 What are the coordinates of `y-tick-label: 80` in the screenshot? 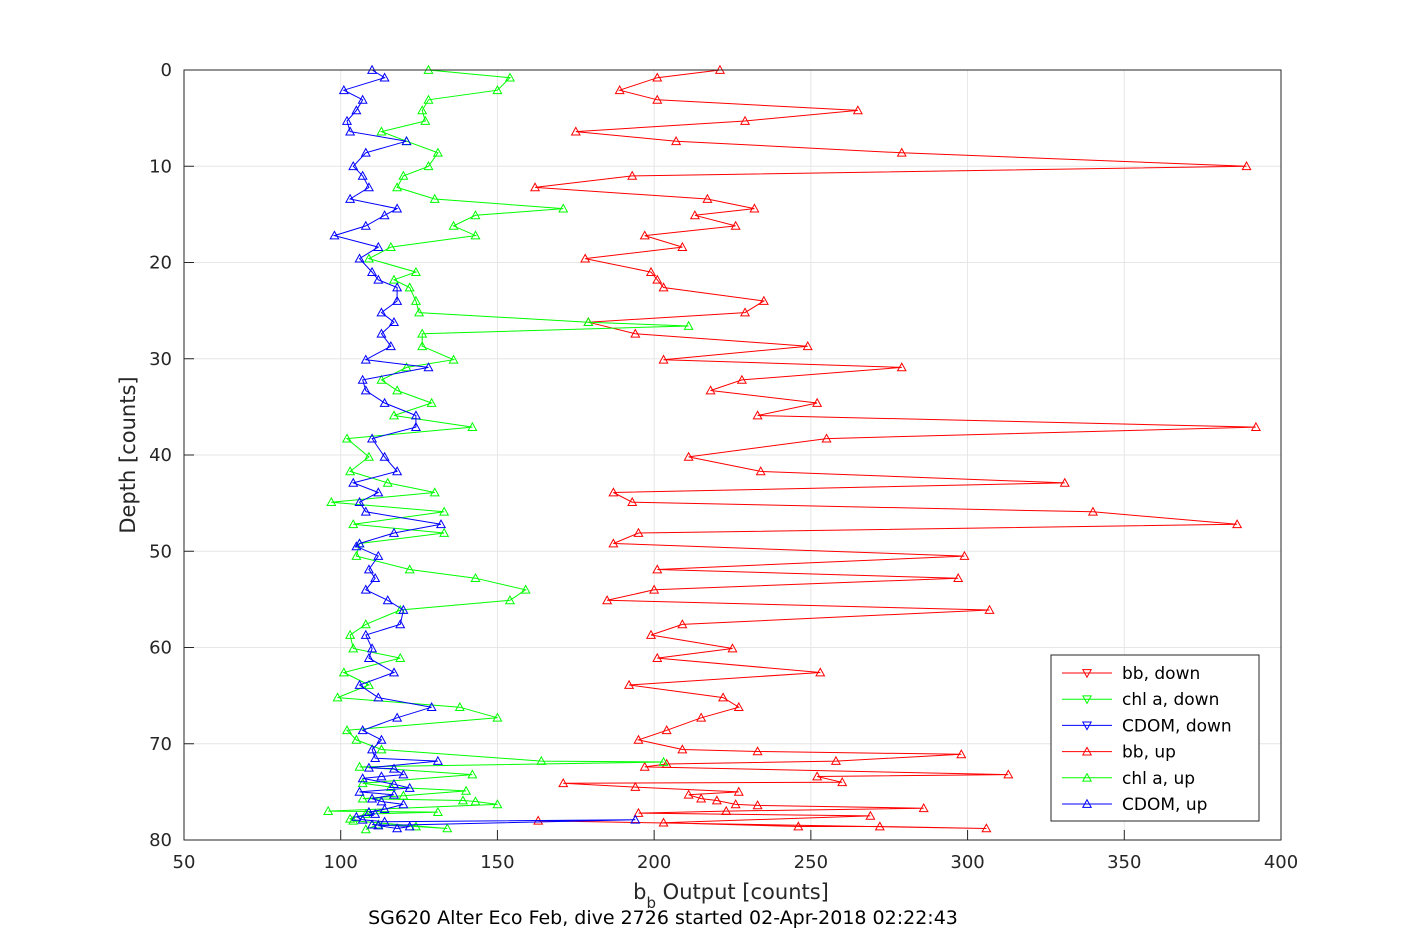 It's located at (160, 840).